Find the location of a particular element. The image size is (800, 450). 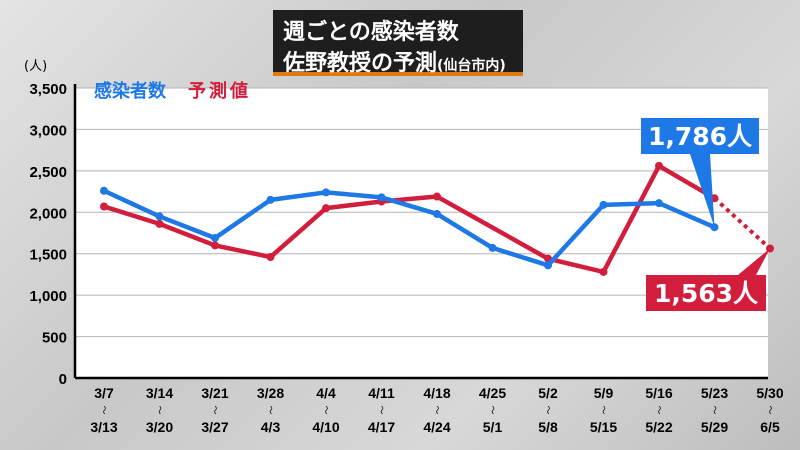

x-tick-label-to: 4/3 is located at coordinates (271, 427).